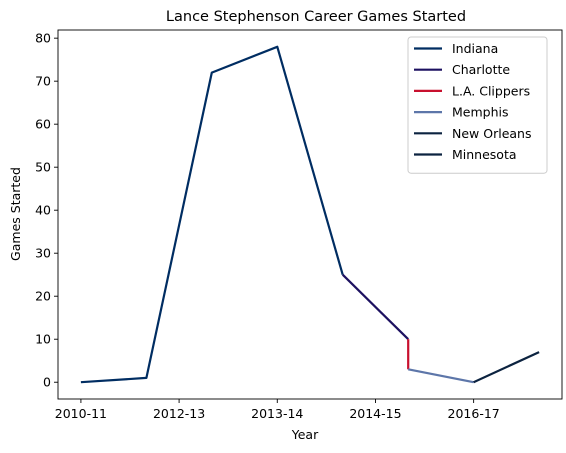 The image size is (566, 453). What do you see at coordinates (375, 413) in the screenshot?
I see `x-tick-label: 2014-15` at bounding box center [375, 413].